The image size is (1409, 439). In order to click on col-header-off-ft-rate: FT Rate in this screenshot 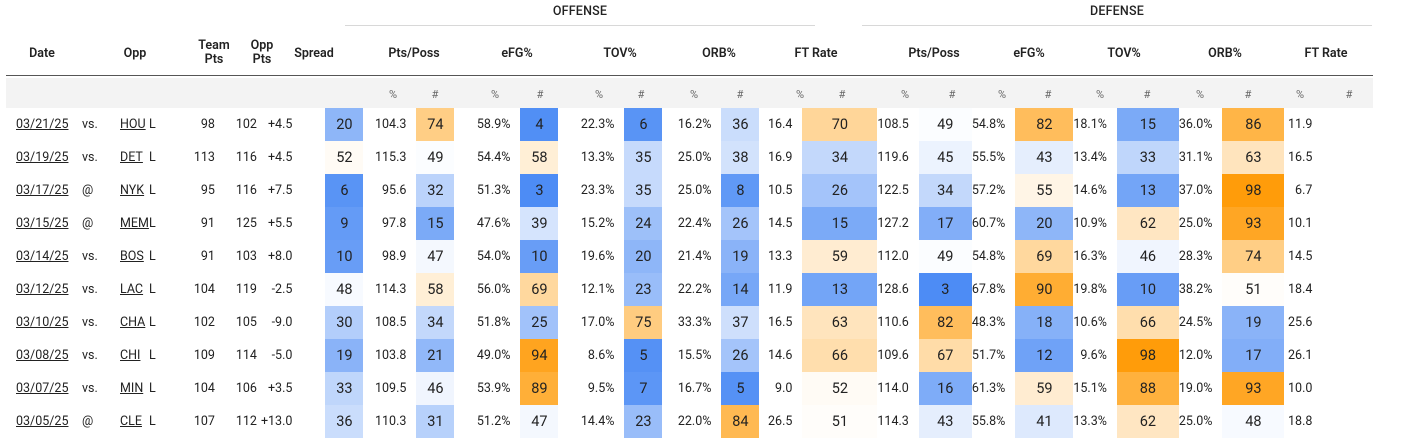, I will do `click(816, 53)`.